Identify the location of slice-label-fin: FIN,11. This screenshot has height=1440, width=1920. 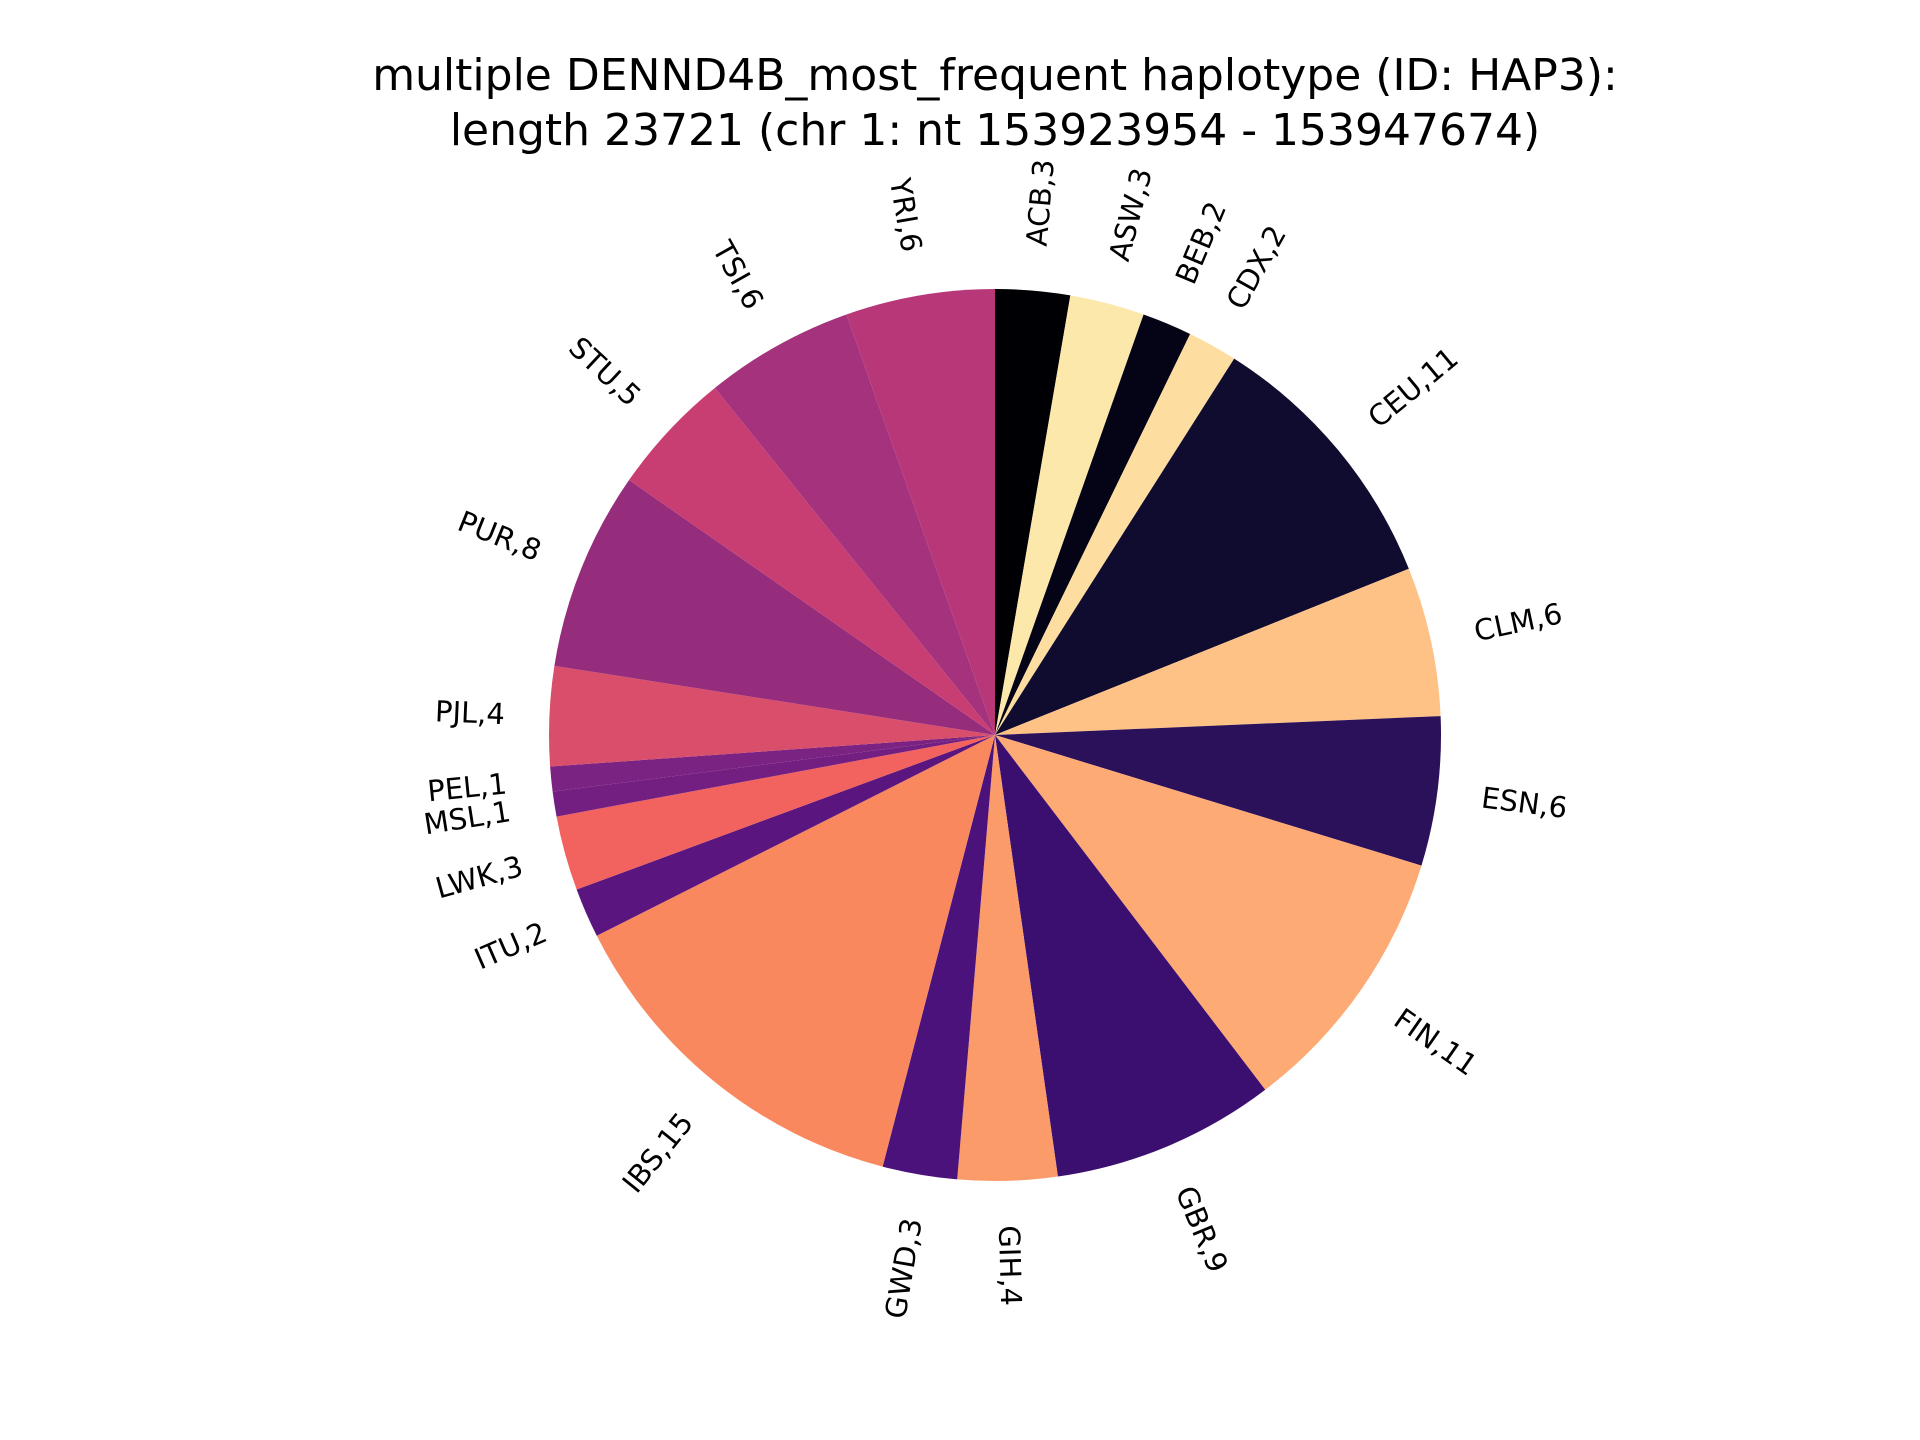
(1436, 1042).